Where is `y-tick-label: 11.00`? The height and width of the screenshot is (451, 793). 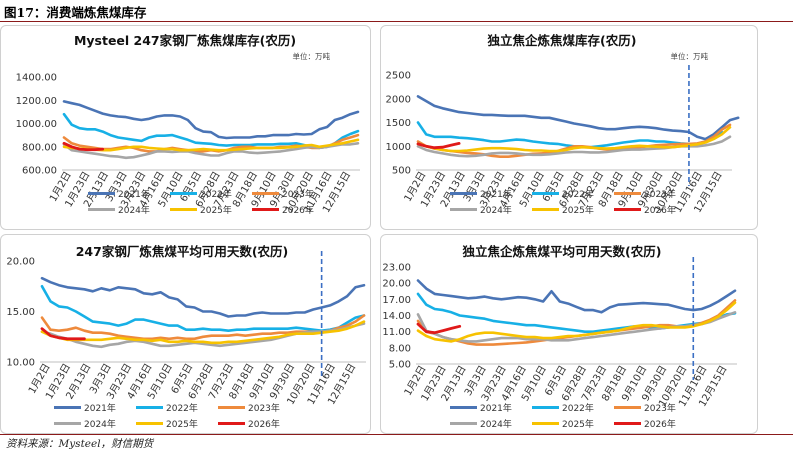 y-tick-label: 11.00 is located at coordinates (396, 332).